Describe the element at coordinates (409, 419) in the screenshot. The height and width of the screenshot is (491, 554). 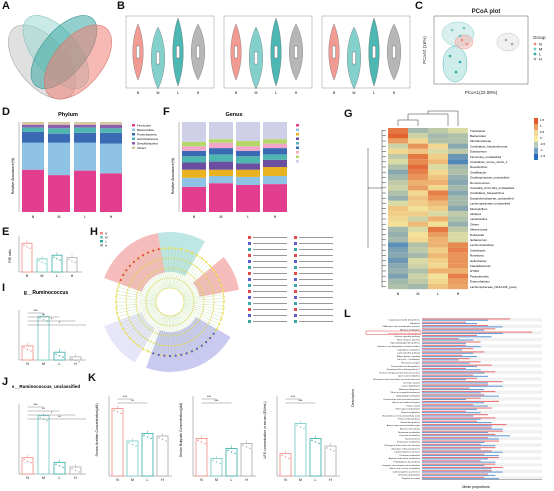
I see `kegg-label: Fatty acid biosynthesis` at that location.